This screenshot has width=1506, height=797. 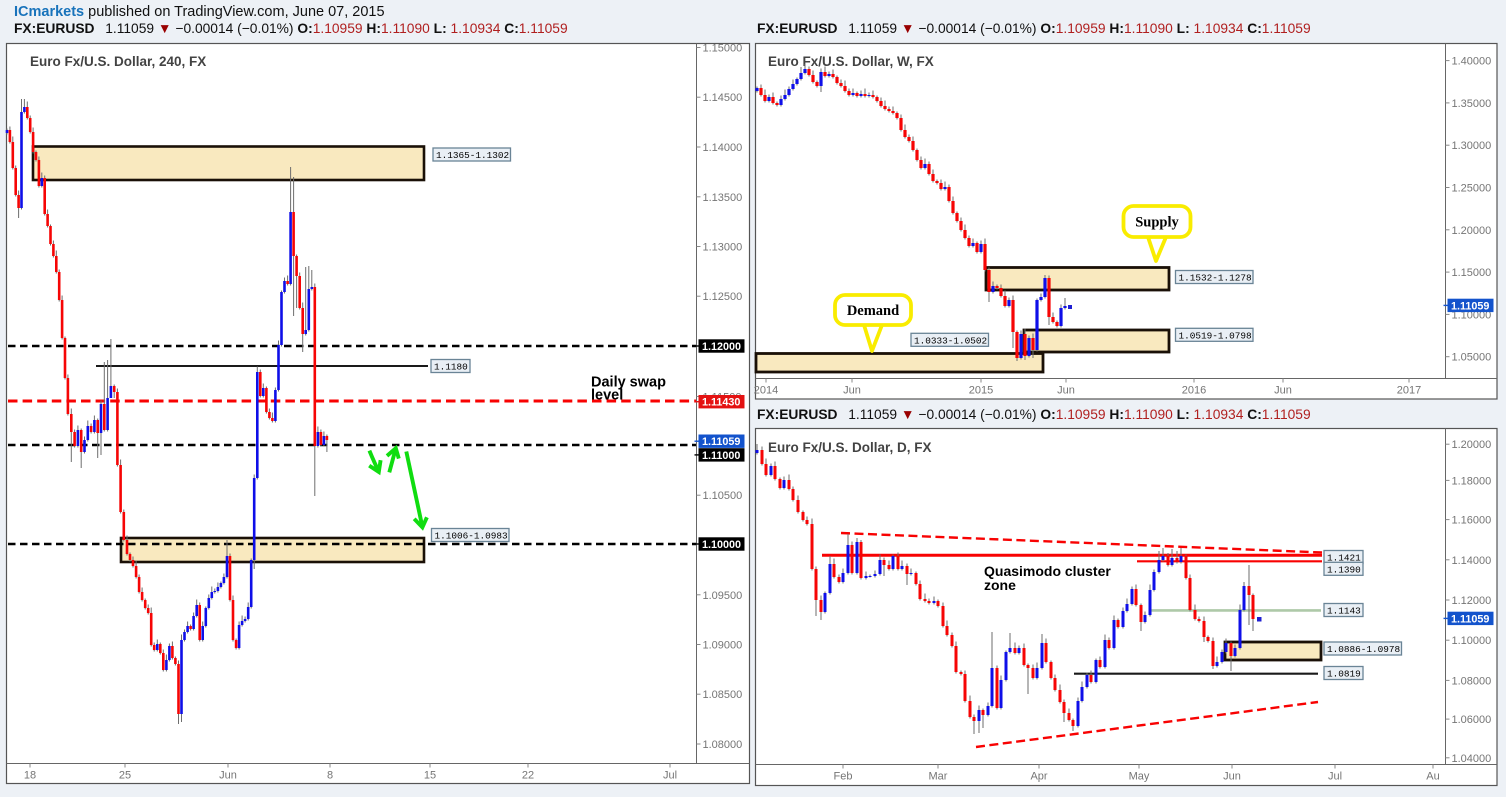 What do you see at coordinates (330, 776) in the screenshot?
I see `svg-text: 8` at bounding box center [330, 776].